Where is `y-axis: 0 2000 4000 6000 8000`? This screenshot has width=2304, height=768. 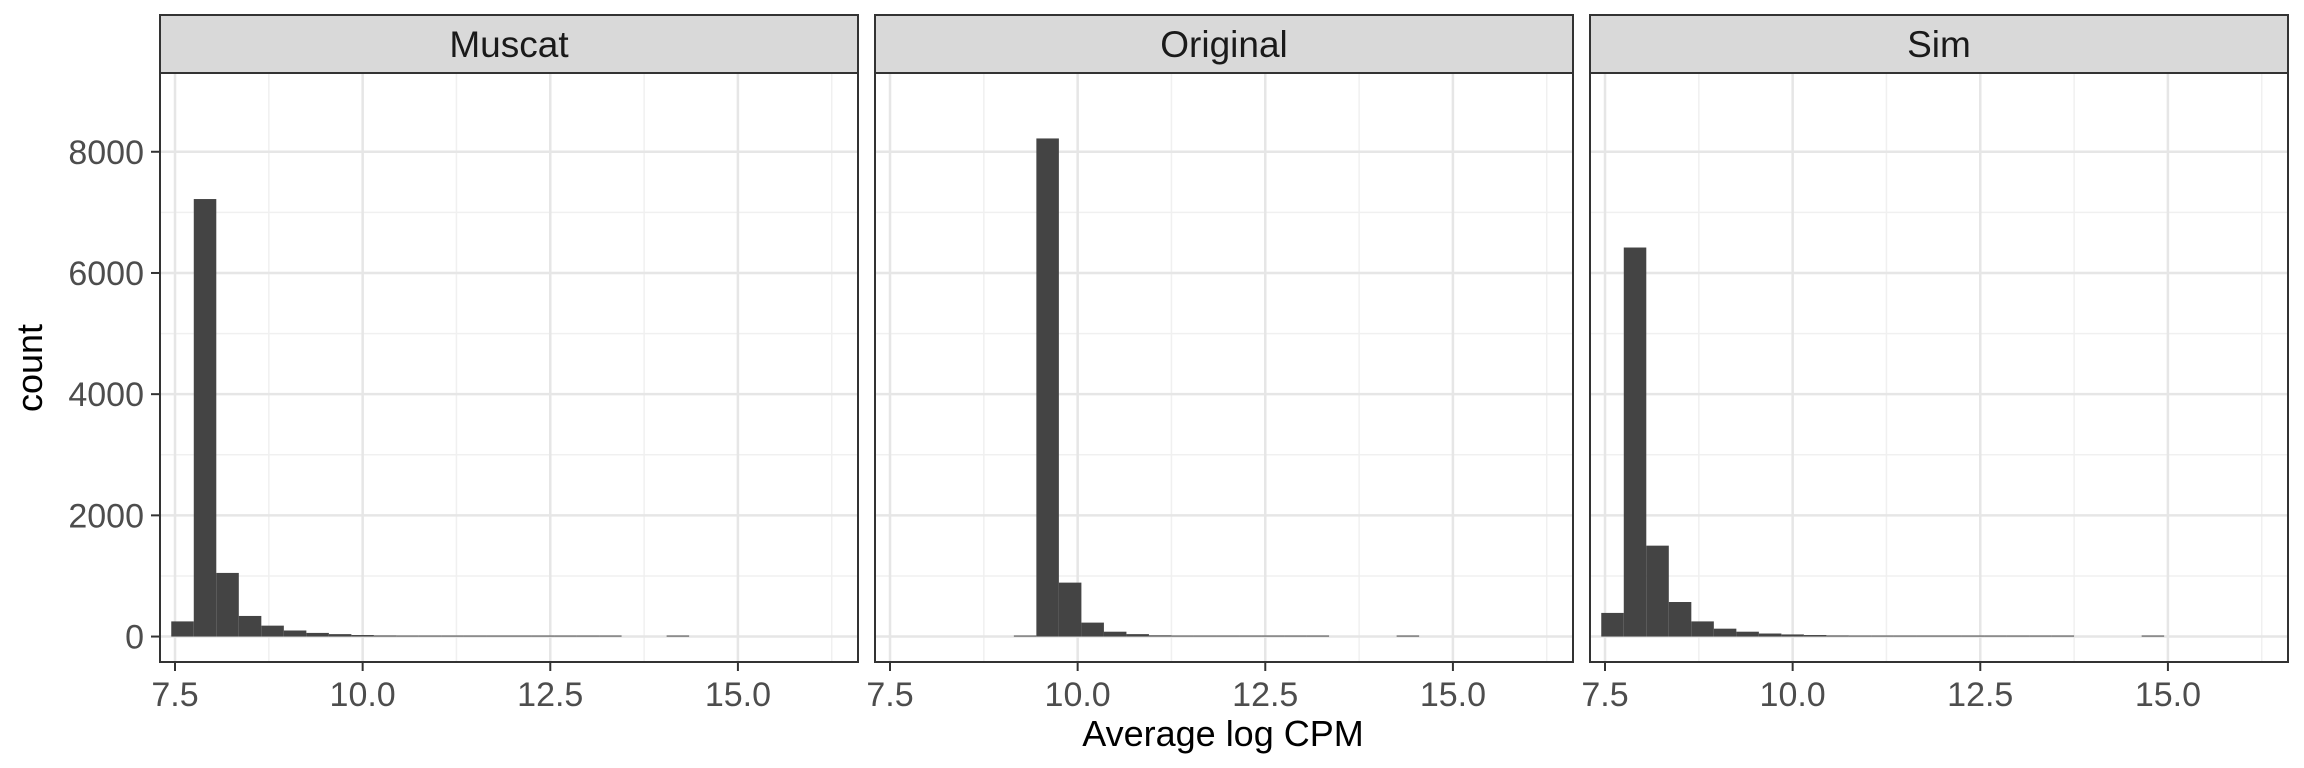 y-axis: 0 2000 4000 6000 8000 is located at coordinates (114, 395).